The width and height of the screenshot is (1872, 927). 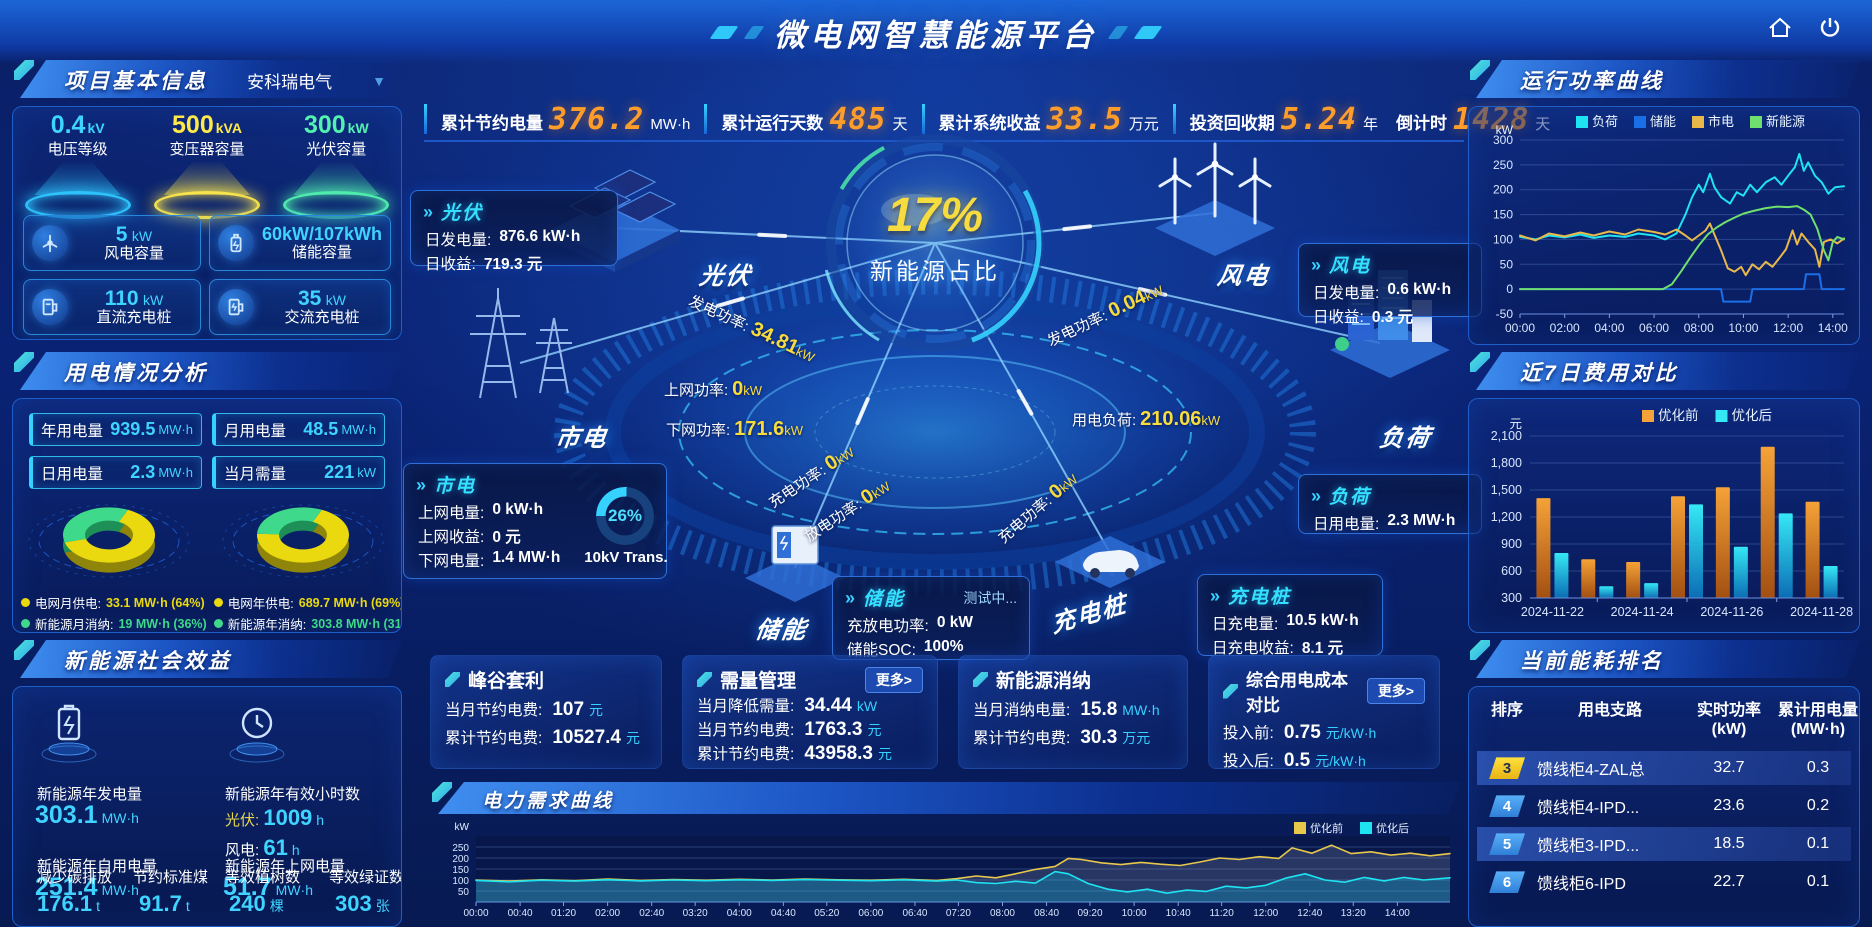 I want to click on cone-label: 电压等级, so click(x=77, y=149).